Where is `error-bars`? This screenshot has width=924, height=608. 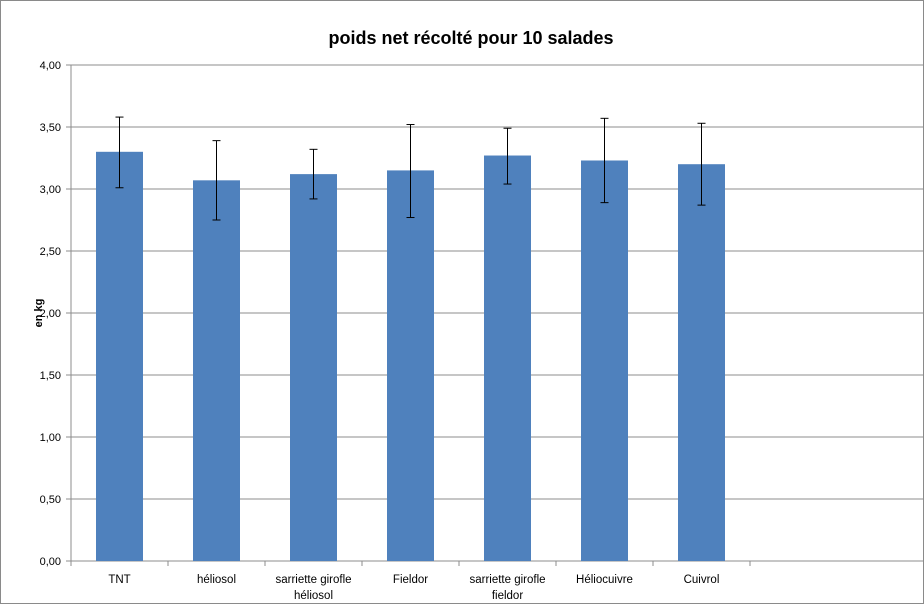
error-bars is located at coordinates (410, 168).